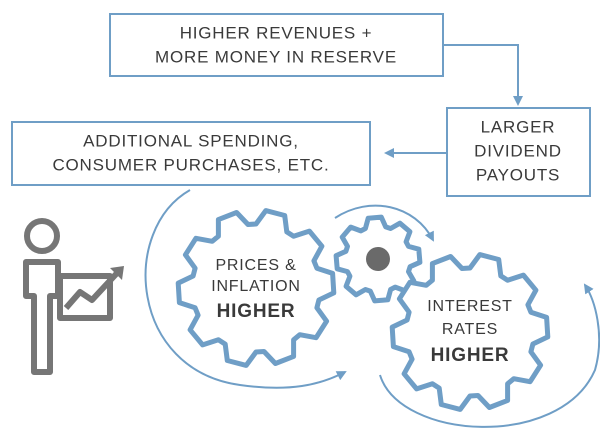 This screenshot has width=600, height=440. I want to click on box-text: DIVIDEND, so click(518, 150).